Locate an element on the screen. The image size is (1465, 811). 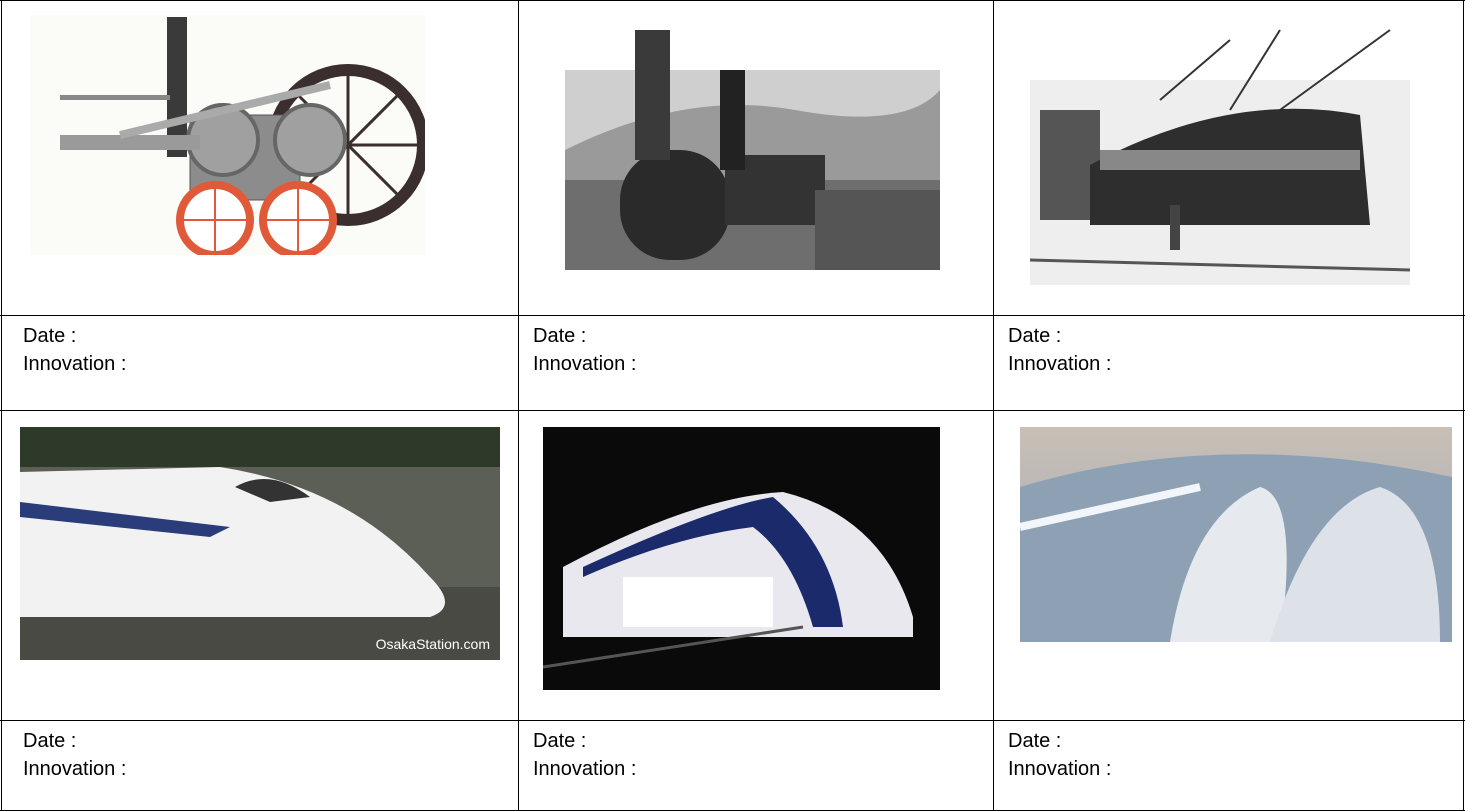
image-hyperloop is located at coordinates (1236, 534).